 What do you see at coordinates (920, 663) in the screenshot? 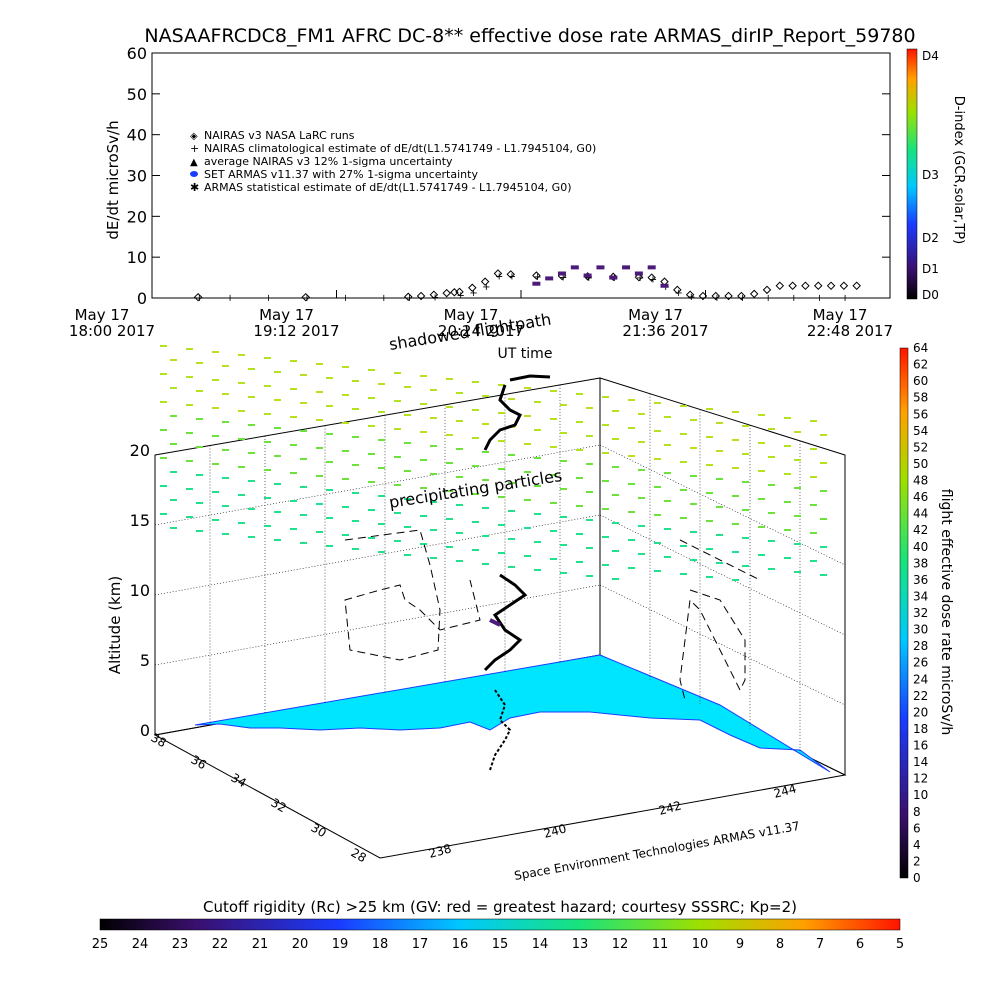
I see `dose-rate-tick-label: 26` at bounding box center [920, 663].